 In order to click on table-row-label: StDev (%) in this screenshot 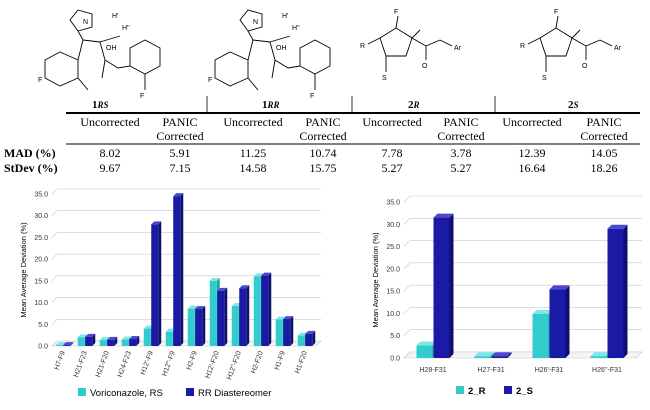, I will do `click(31, 168)`.